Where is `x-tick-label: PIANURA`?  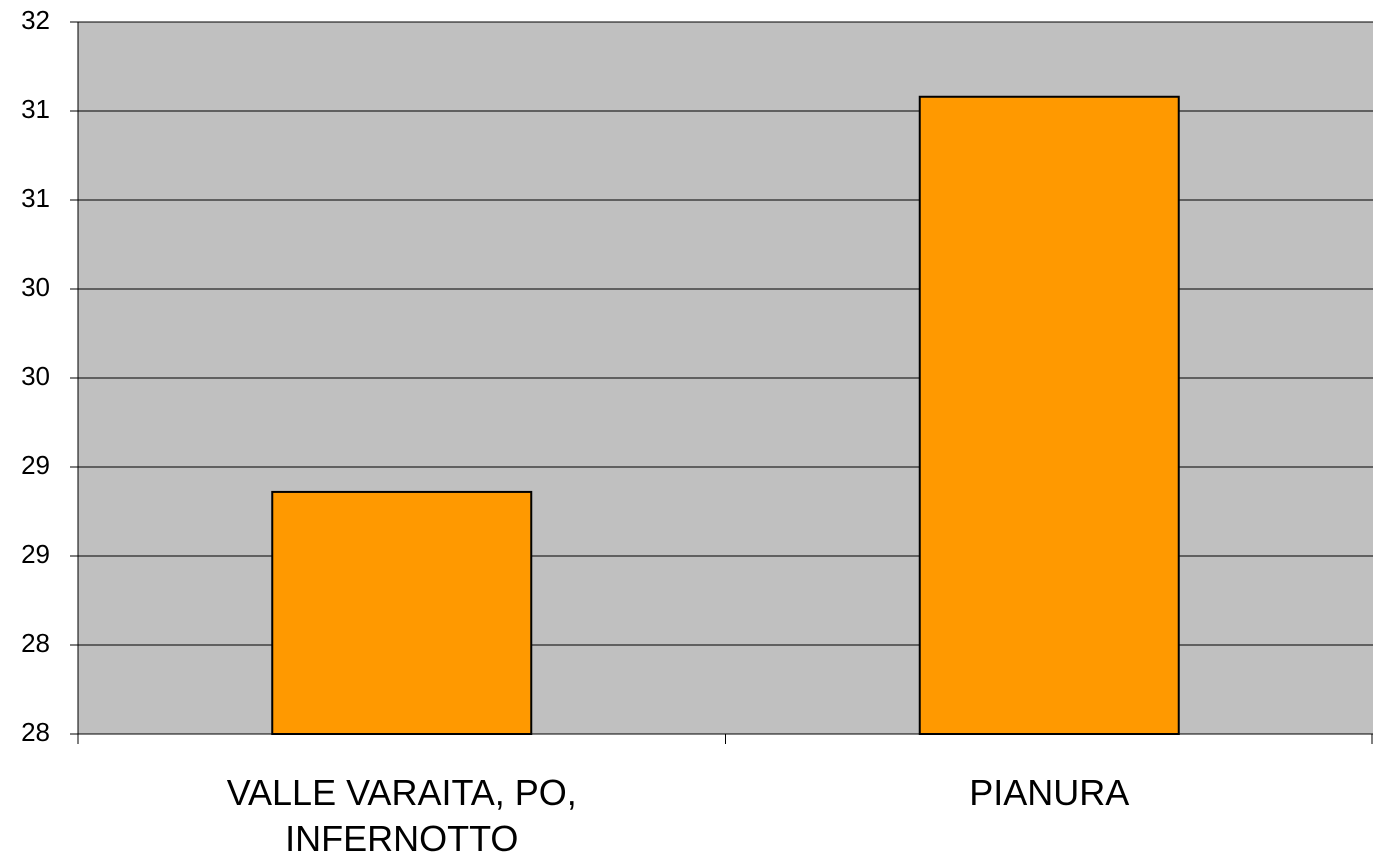 x-tick-label: PIANURA is located at coordinates (1049, 792).